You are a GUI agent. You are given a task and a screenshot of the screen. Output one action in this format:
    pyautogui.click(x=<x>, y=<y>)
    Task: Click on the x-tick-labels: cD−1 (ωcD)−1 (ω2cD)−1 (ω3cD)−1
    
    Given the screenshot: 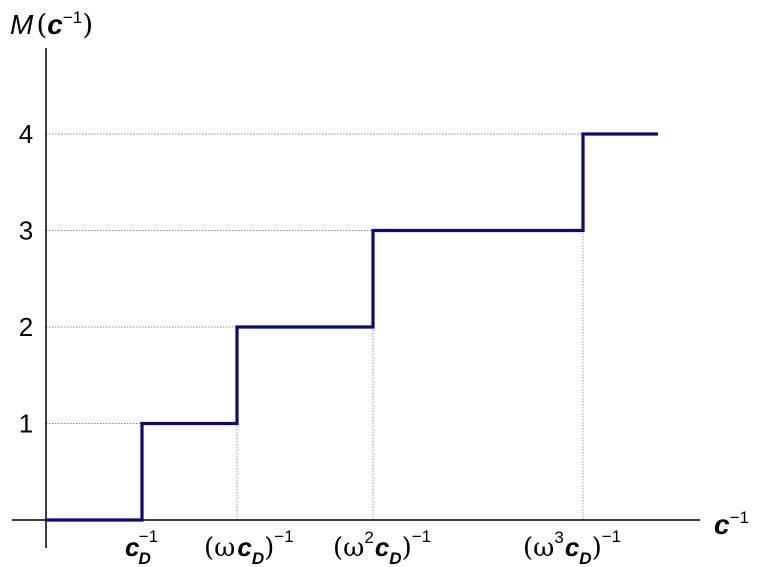 What is the action you would take?
    pyautogui.click(x=373, y=547)
    